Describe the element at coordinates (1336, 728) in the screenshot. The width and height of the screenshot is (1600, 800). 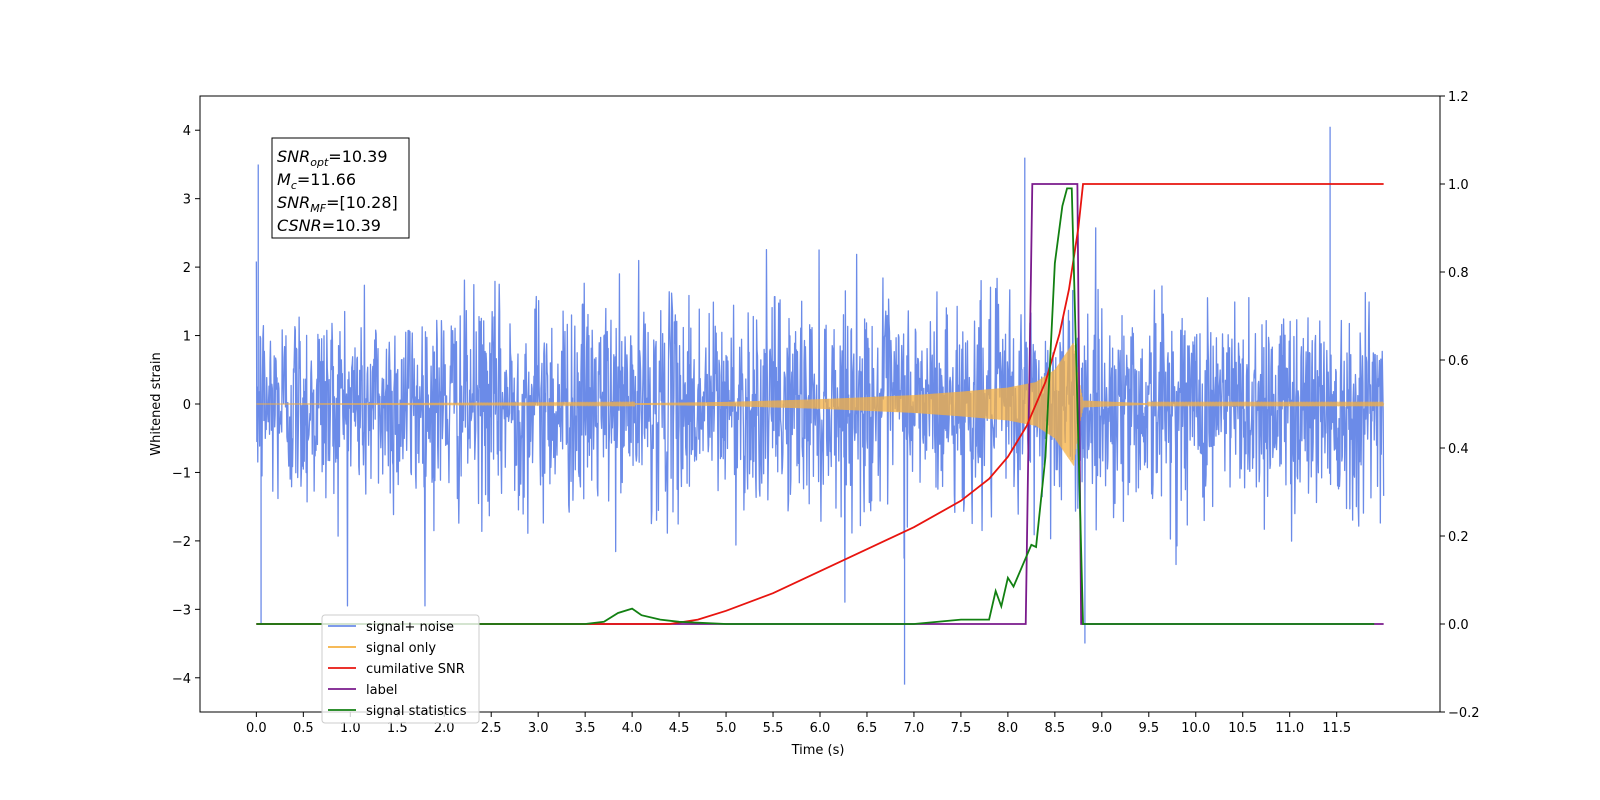
I see `x-tick-label: 11.5` at that location.